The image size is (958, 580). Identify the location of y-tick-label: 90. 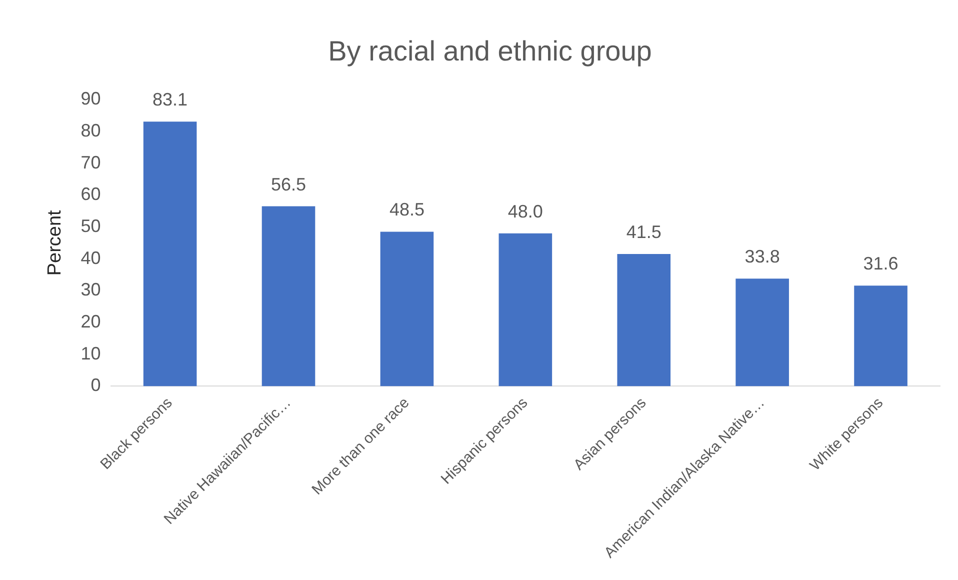
(90, 98).